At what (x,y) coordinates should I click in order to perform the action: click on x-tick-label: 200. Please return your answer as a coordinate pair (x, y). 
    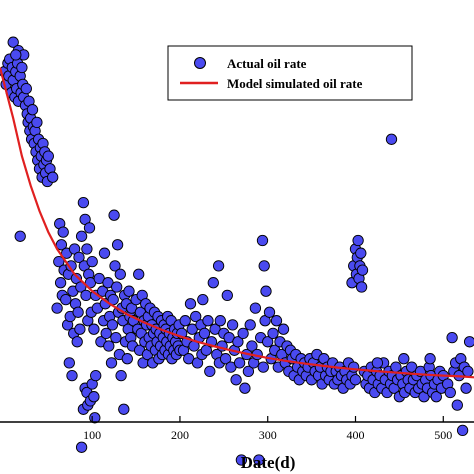
    Looking at the image, I should click on (180, 435).